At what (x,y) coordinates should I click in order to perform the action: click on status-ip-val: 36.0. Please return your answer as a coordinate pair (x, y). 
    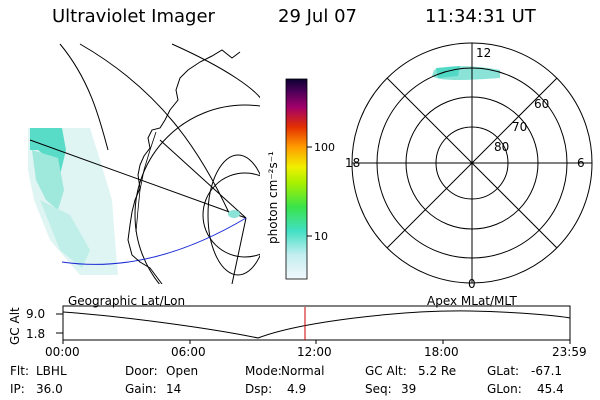
    Looking at the image, I should click on (49, 389).